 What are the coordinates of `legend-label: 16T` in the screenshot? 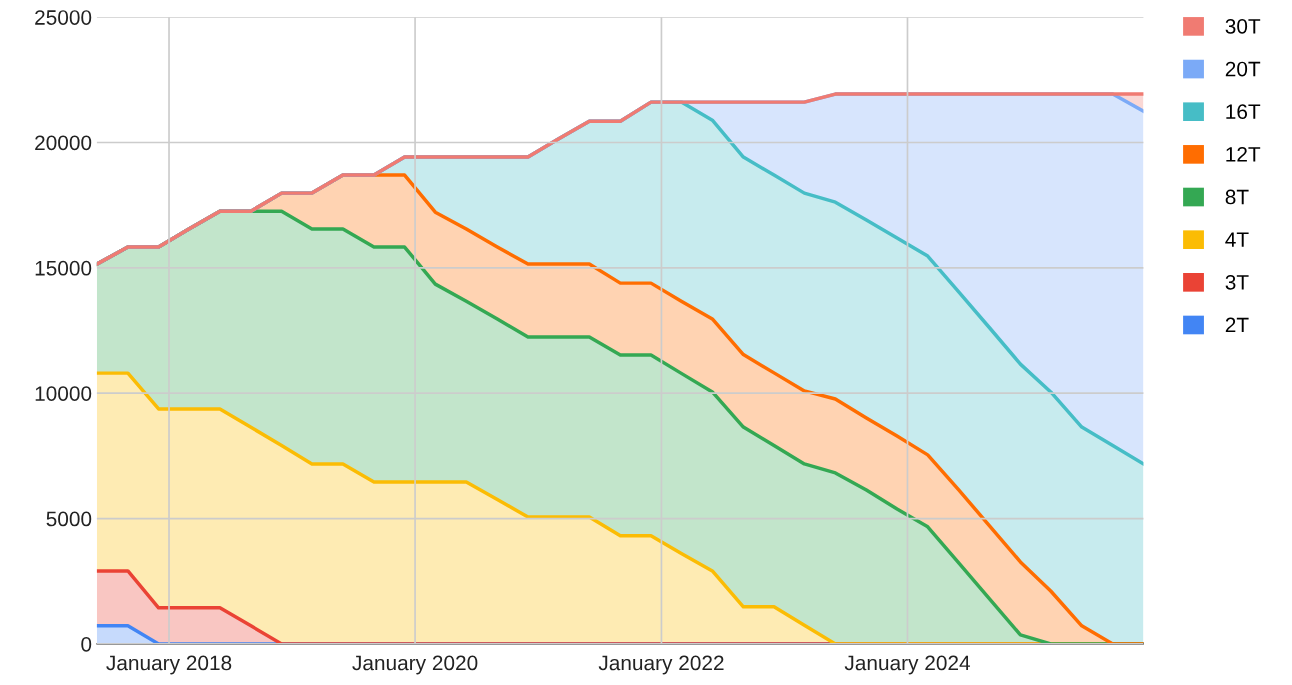 It's located at (1243, 112).